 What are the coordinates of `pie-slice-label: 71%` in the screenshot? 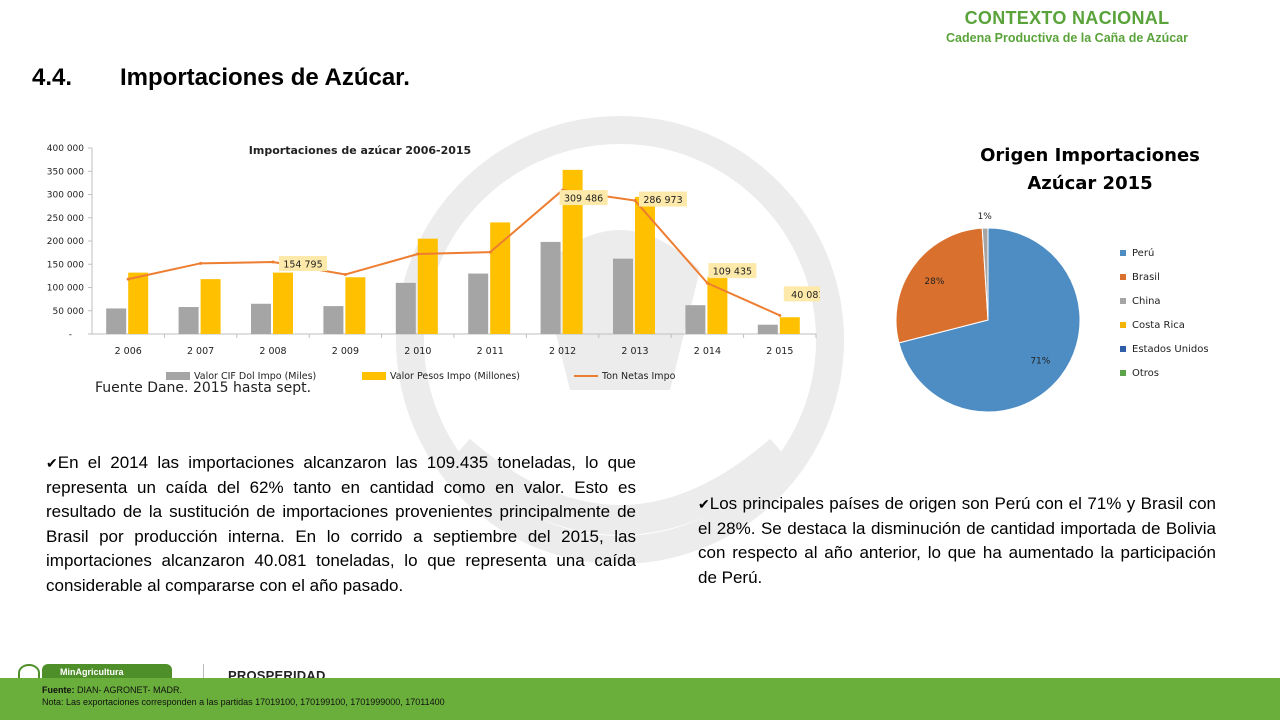 It's located at (1040, 362).